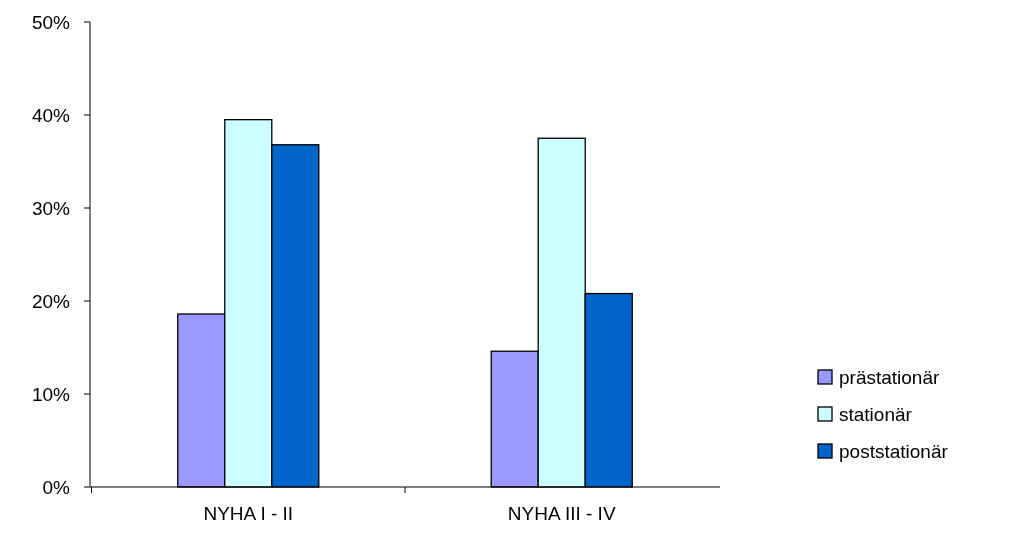 The height and width of the screenshot is (538, 1015). What do you see at coordinates (561, 513) in the screenshot?
I see `x-tick-label: NYHA III - IV` at bounding box center [561, 513].